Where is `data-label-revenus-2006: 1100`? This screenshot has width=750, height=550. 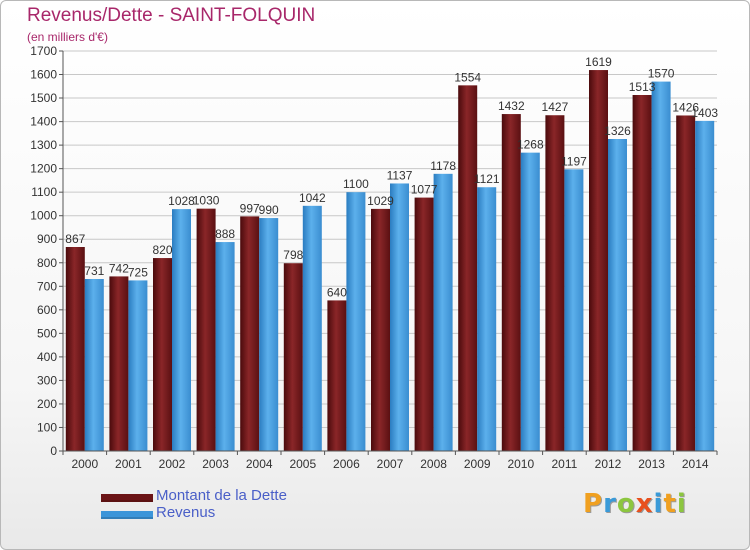 data-label-revenus-2006: 1100 is located at coordinates (356, 184).